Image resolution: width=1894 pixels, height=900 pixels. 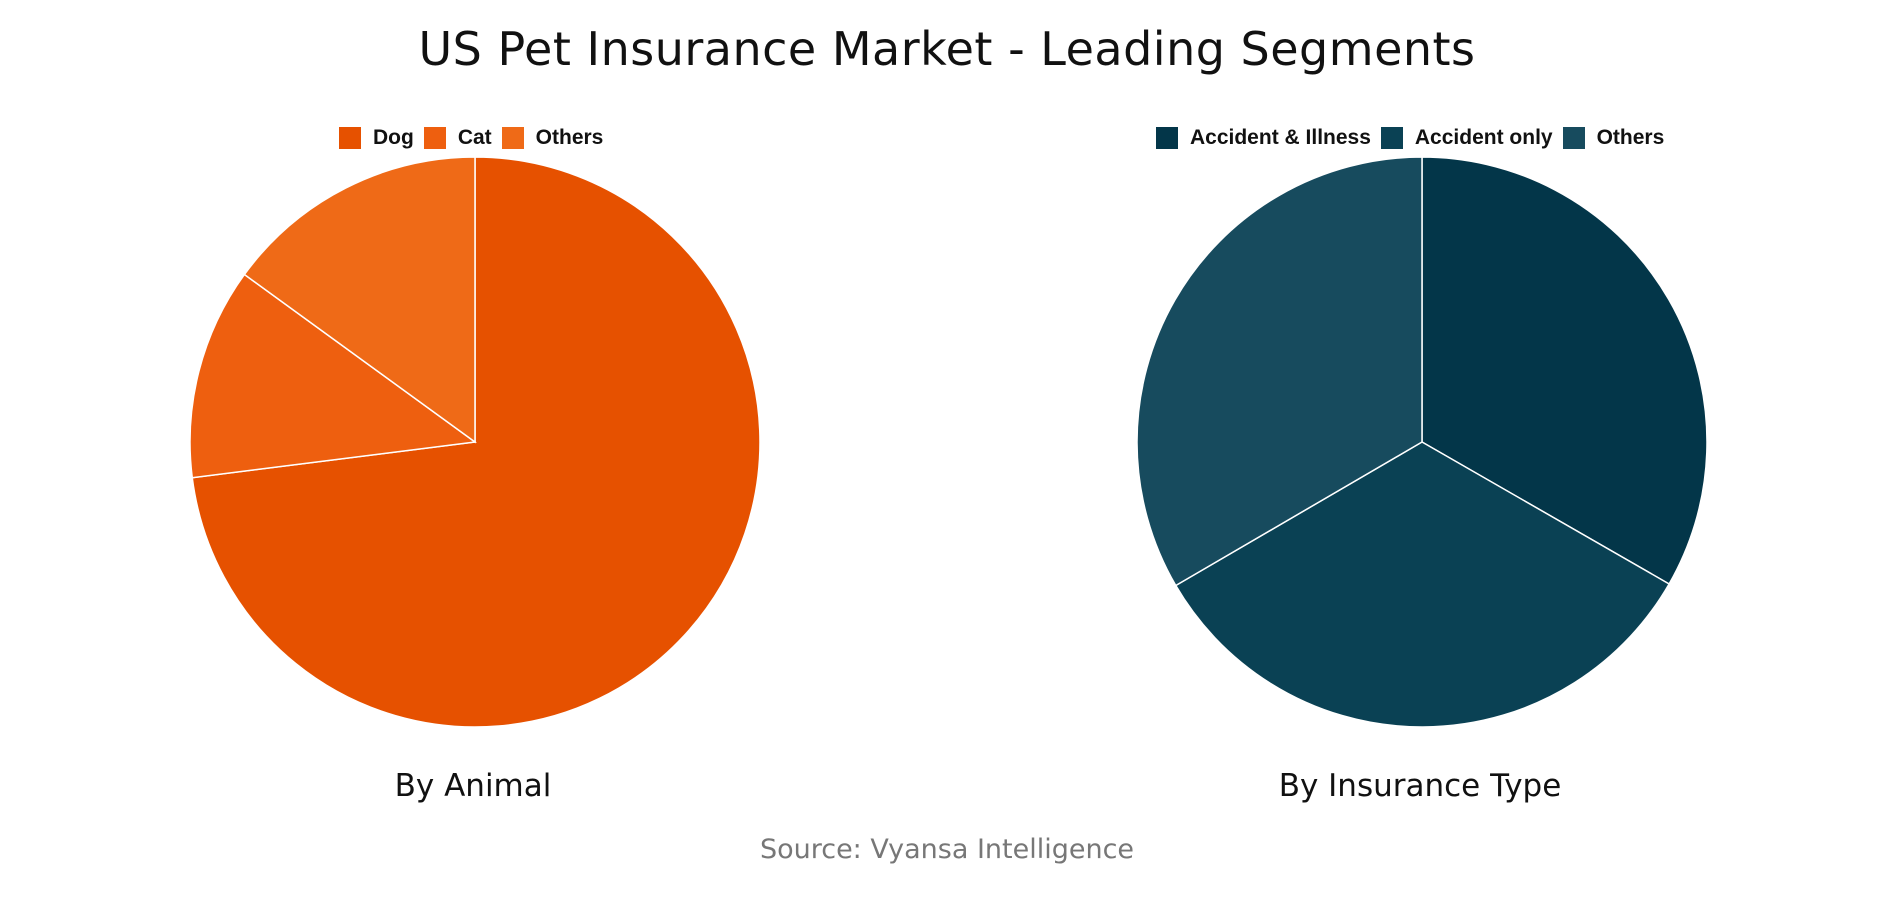 I want to click on legend-item-accident-and-illness: Accident & Illness, so click(x=1263, y=138).